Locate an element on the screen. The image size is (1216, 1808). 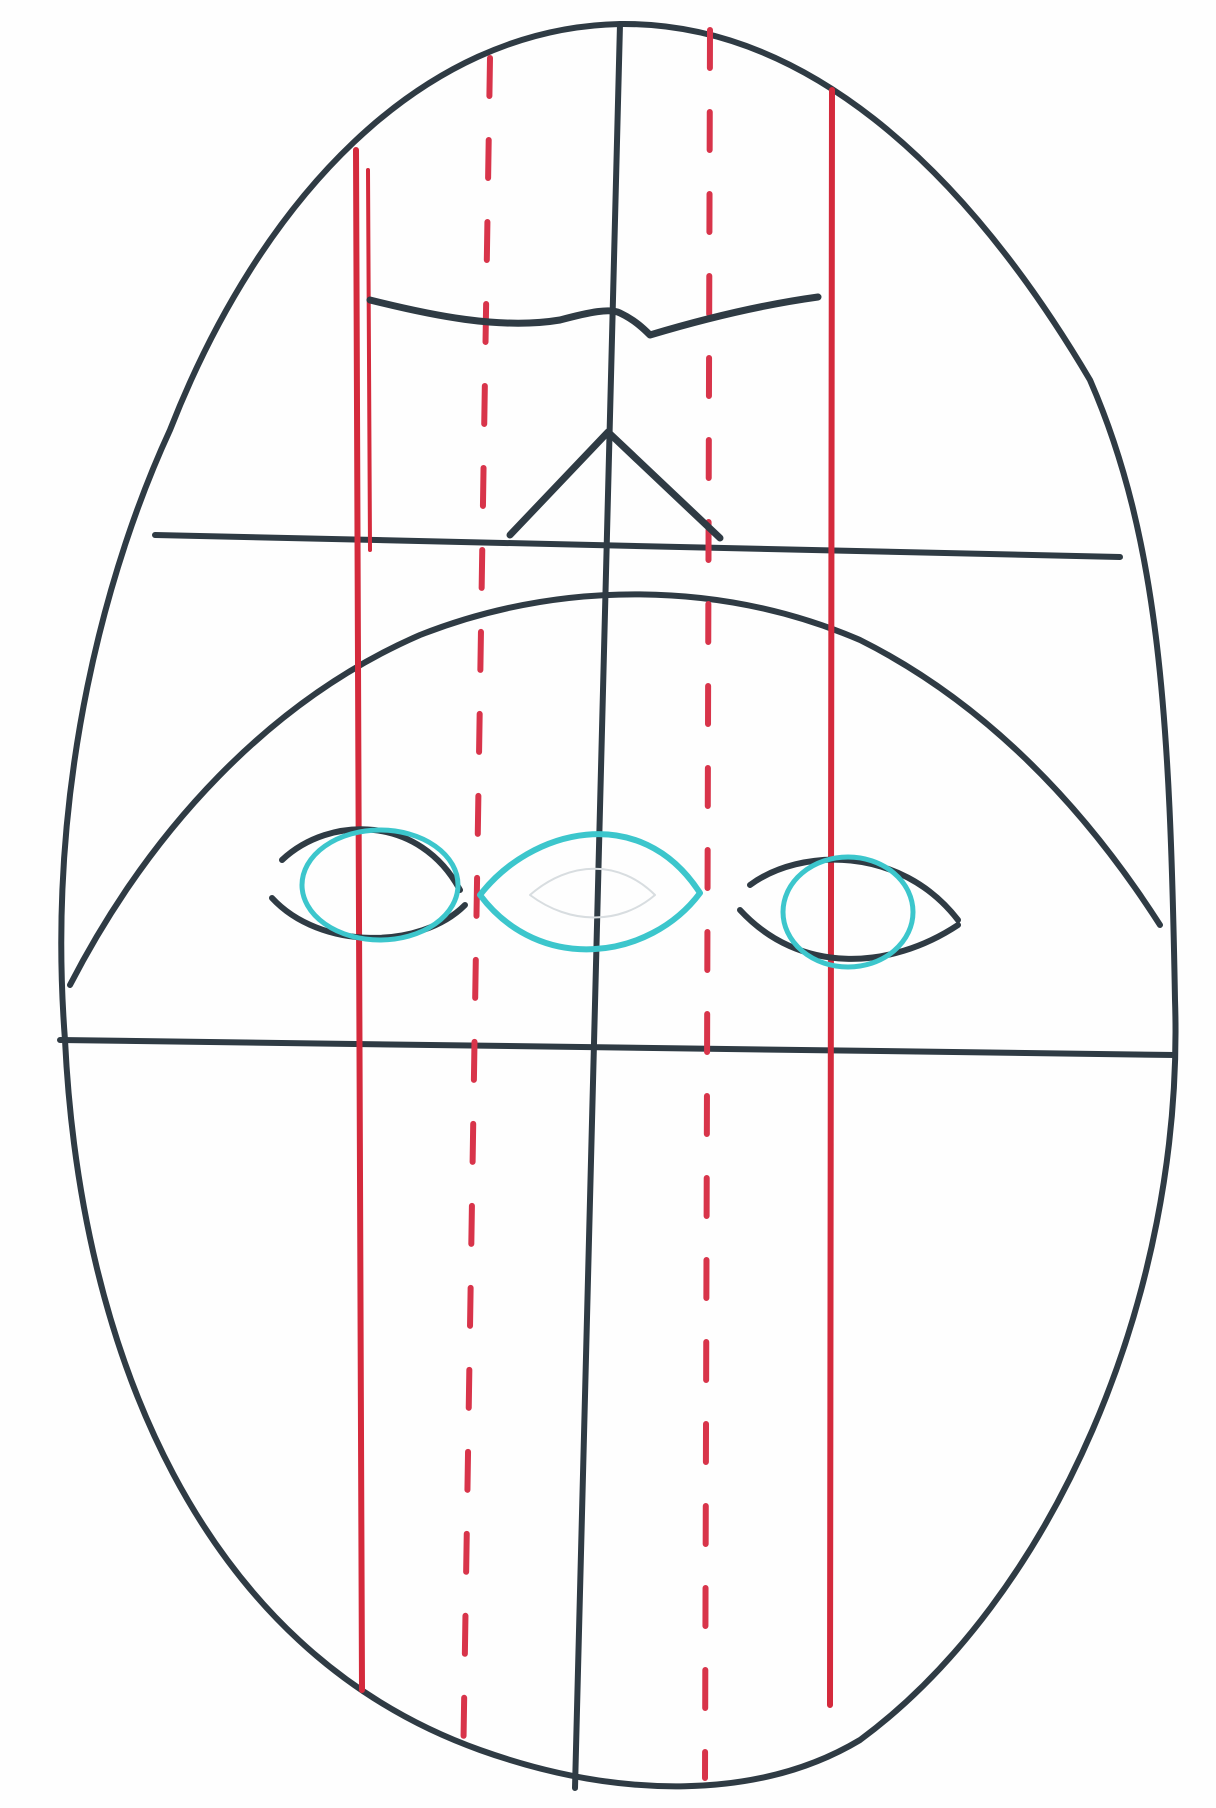
eye-center-outline is located at coordinates (590, 892).